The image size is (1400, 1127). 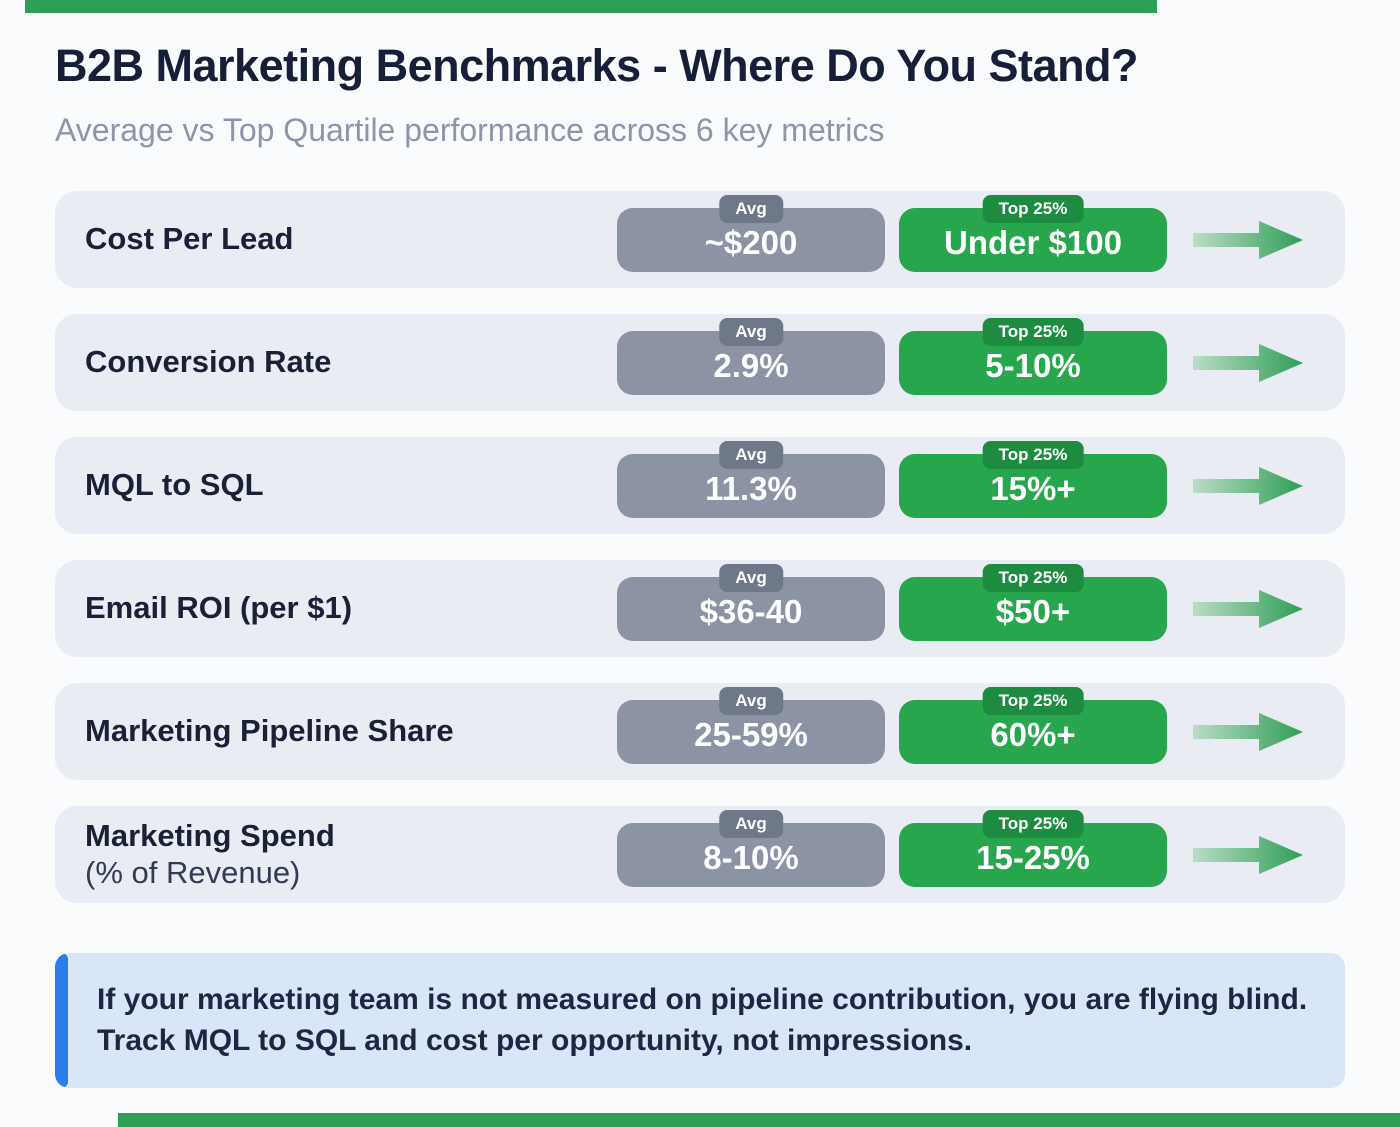 I want to click on metric-label: Cost Per Lead, so click(x=344, y=239).